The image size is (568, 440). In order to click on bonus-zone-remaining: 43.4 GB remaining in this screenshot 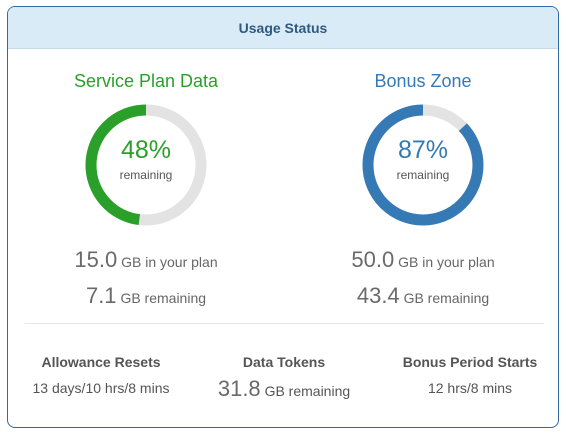, I will do `click(423, 296)`.